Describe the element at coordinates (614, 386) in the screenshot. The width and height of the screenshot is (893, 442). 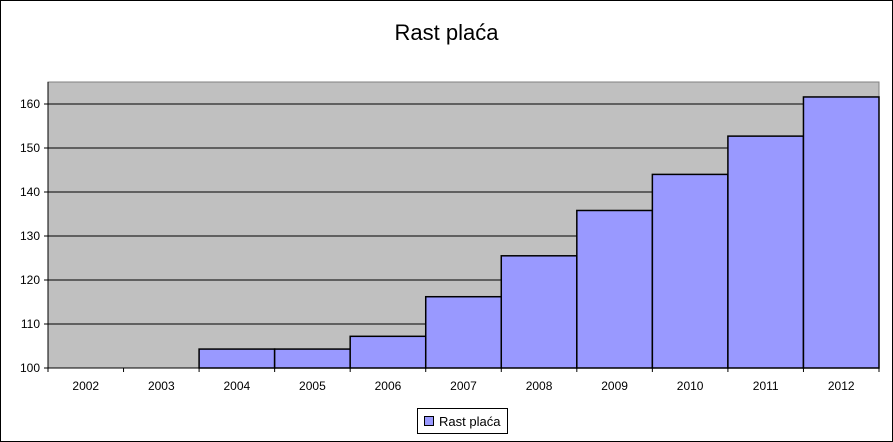
I see `x-tick-label: 2009` at that location.